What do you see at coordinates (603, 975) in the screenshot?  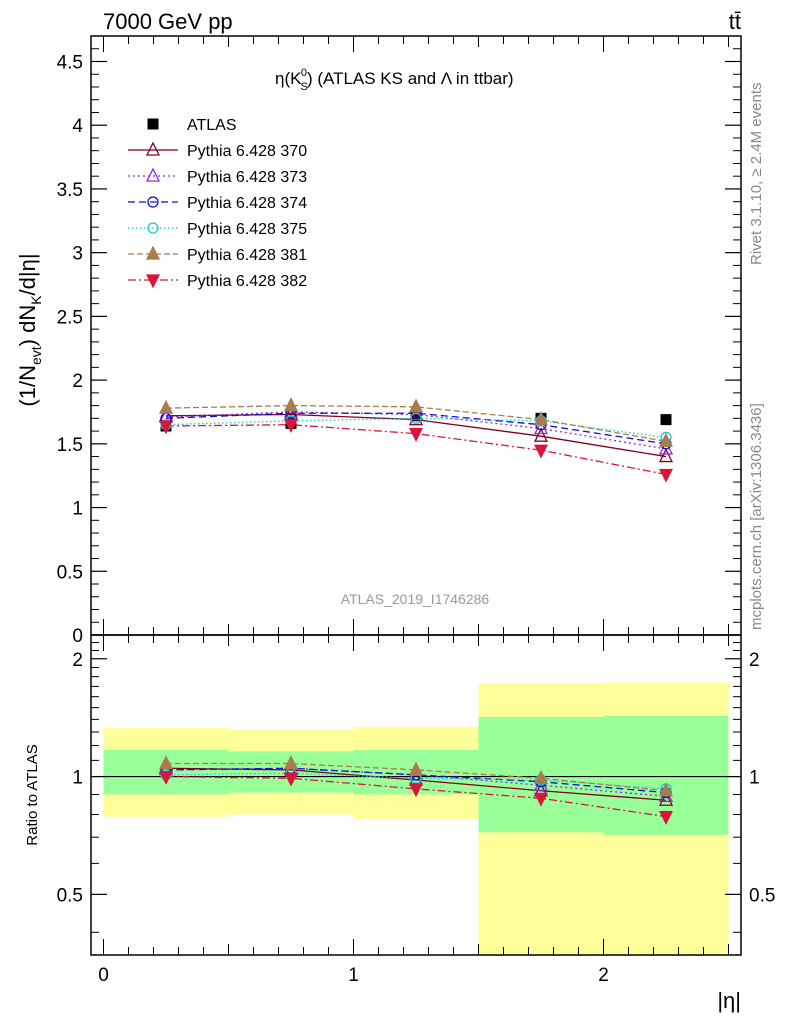 I see `x-tick-label: 2` at bounding box center [603, 975].